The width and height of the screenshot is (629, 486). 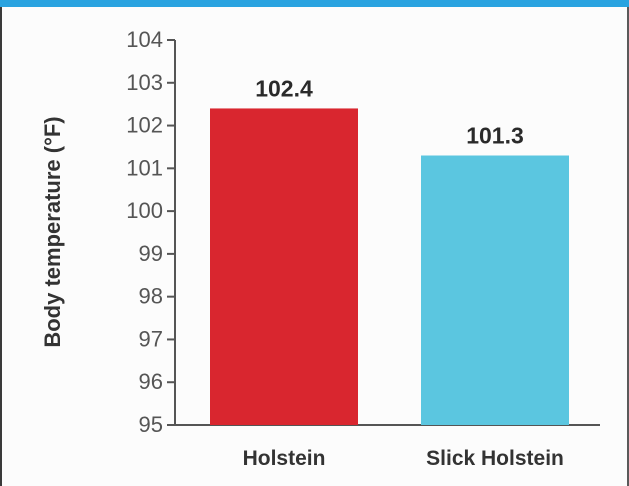 What do you see at coordinates (144, 125) in the screenshot?
I see `y-tick-label: 102` at bounding box center [144, 125].